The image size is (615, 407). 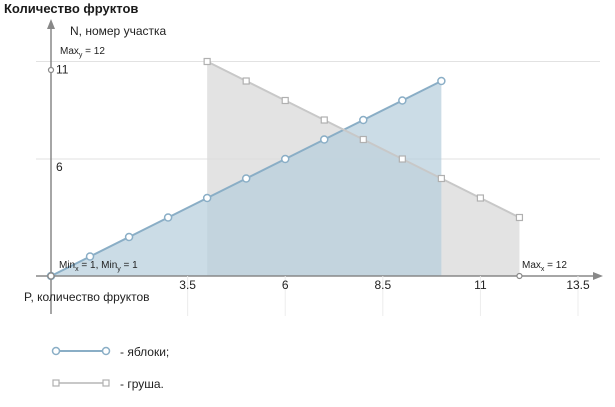 What do you see at coordinates (118, 31) in the screenshot?
I see `y-axis-label: N, номер участка` at bounding box center [118, 31].